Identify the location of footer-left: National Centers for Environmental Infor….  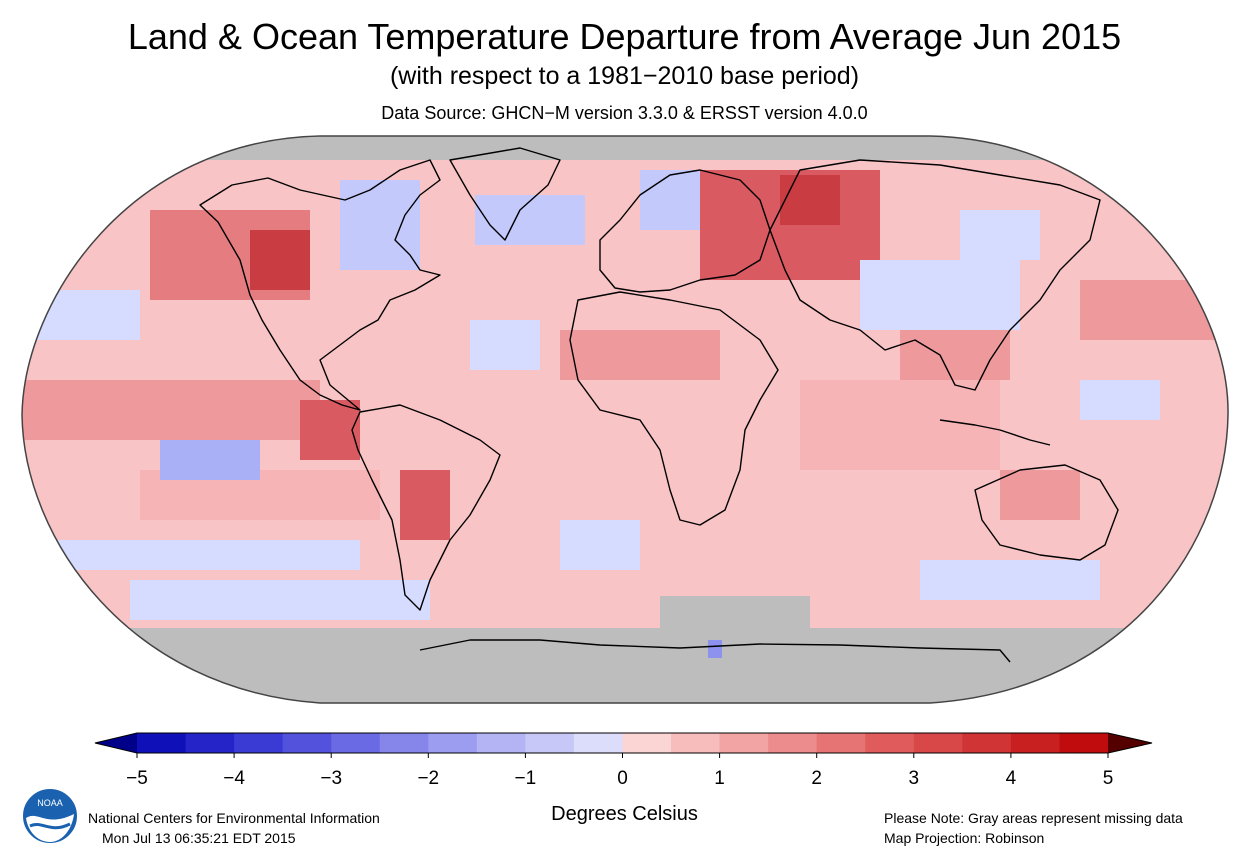
(234, 828).